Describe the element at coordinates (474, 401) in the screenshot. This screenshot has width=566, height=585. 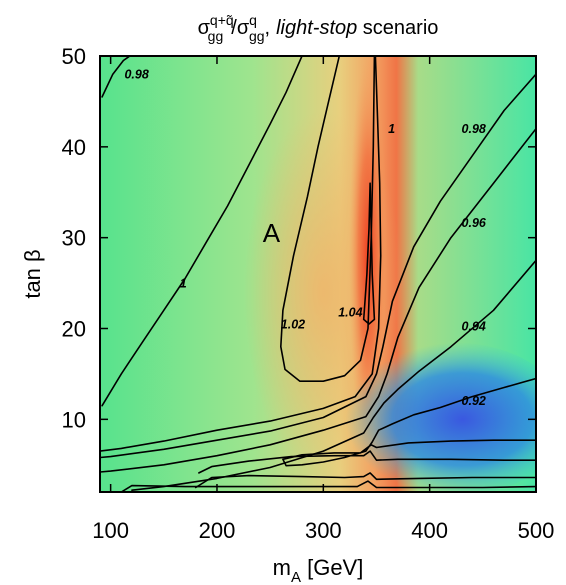
I see `contour-label-8: 0.92` at that location.